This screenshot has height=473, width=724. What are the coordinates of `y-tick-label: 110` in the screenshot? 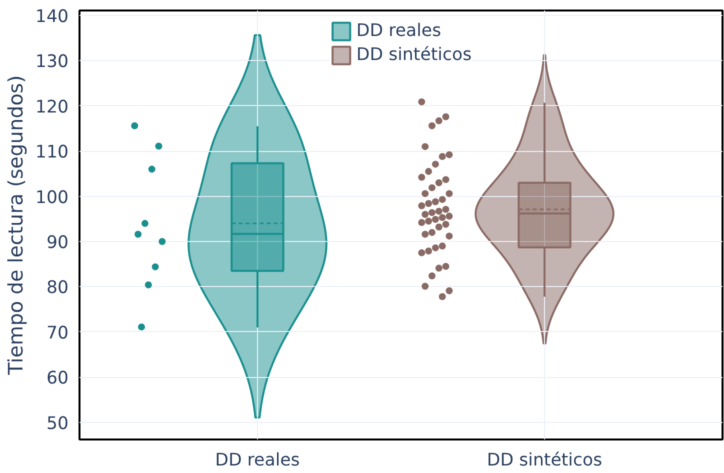 It's located at (52, 152).